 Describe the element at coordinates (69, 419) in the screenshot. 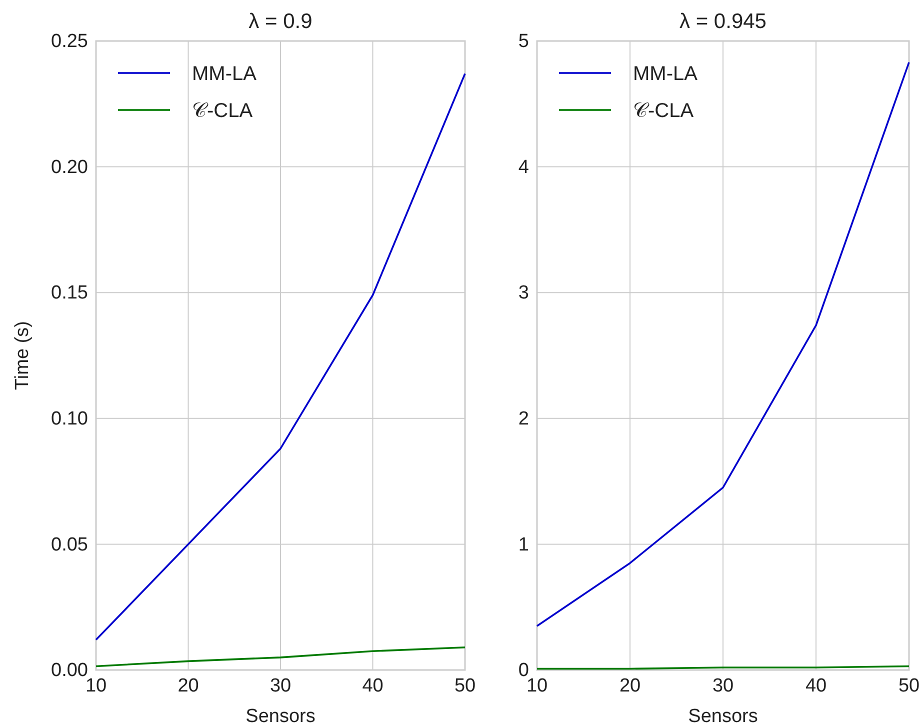

I see `y-tick-label: 0.10` at that location.